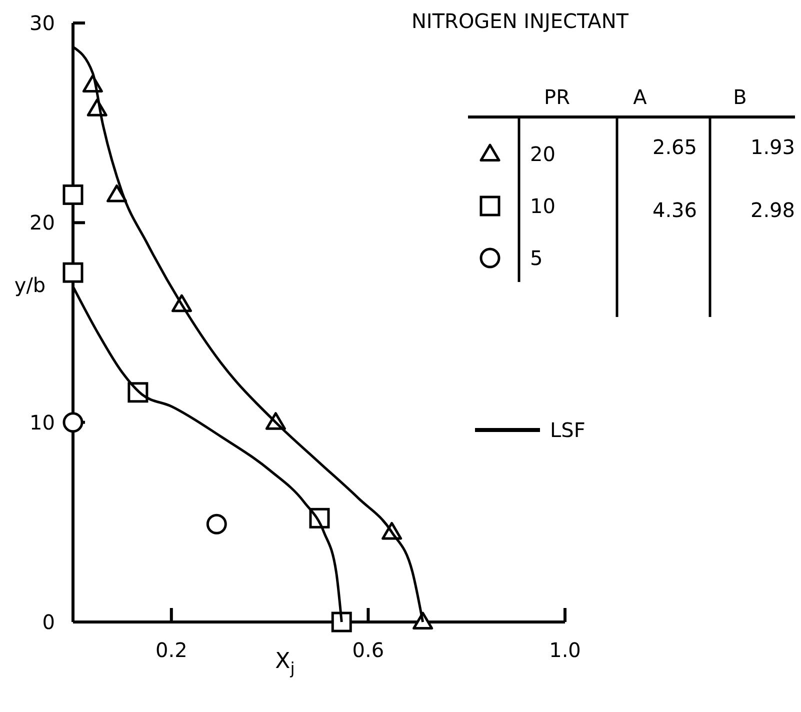  What do you see at coordinates (772, 147) in the screenshot?
I see `text: 1.93` at bounding box center [772, 147].